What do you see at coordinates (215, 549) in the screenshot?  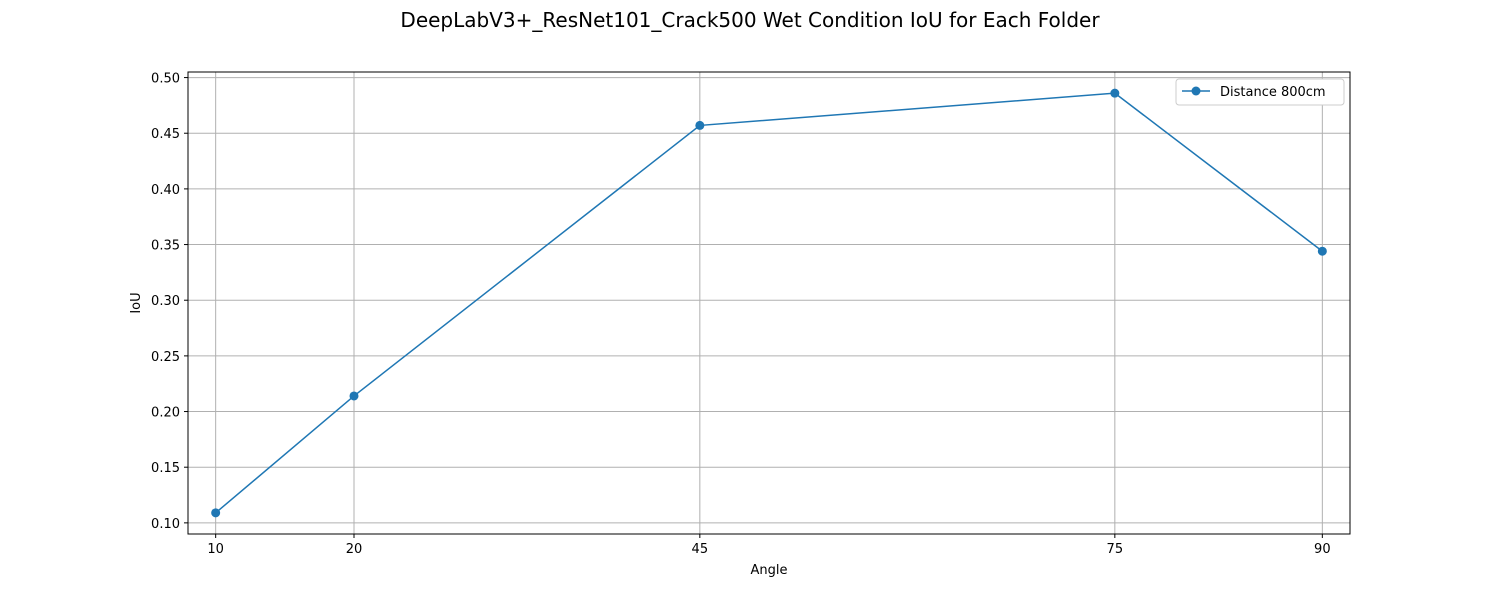 I see `x-tick-label: 10` at bounding box center [215, 549].